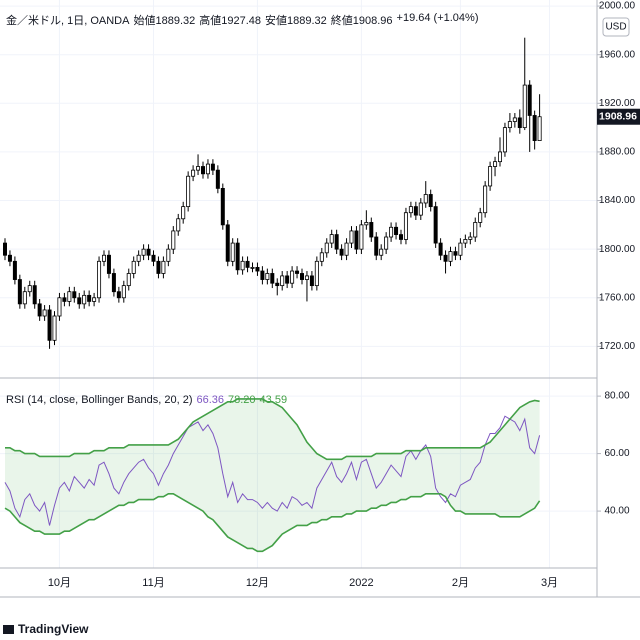 This screenshot has width=640, height=640. I want to click on change: +19.64 (+1.04%), so click(437, 18).